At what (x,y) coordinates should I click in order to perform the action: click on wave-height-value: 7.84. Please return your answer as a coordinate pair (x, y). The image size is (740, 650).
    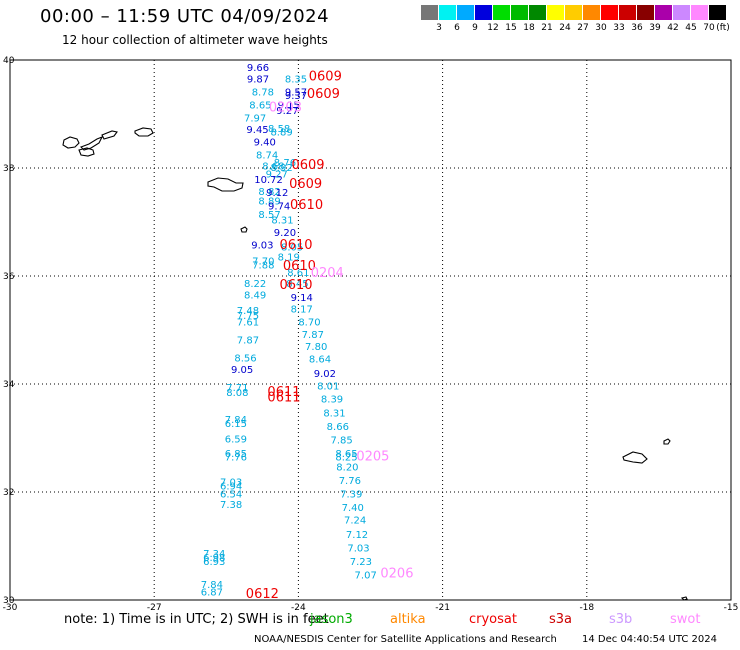
    Looking at the image, I should click on (212, 585).